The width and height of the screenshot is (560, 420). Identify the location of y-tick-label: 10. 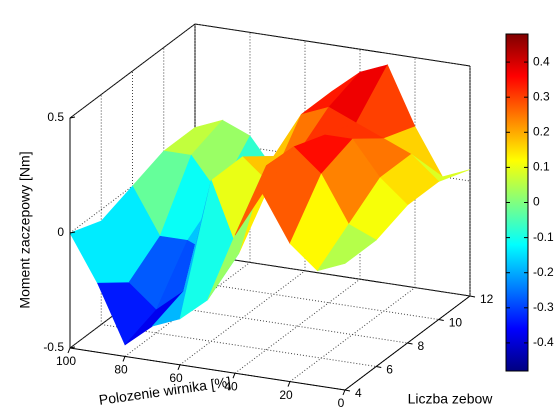
(456, 323).